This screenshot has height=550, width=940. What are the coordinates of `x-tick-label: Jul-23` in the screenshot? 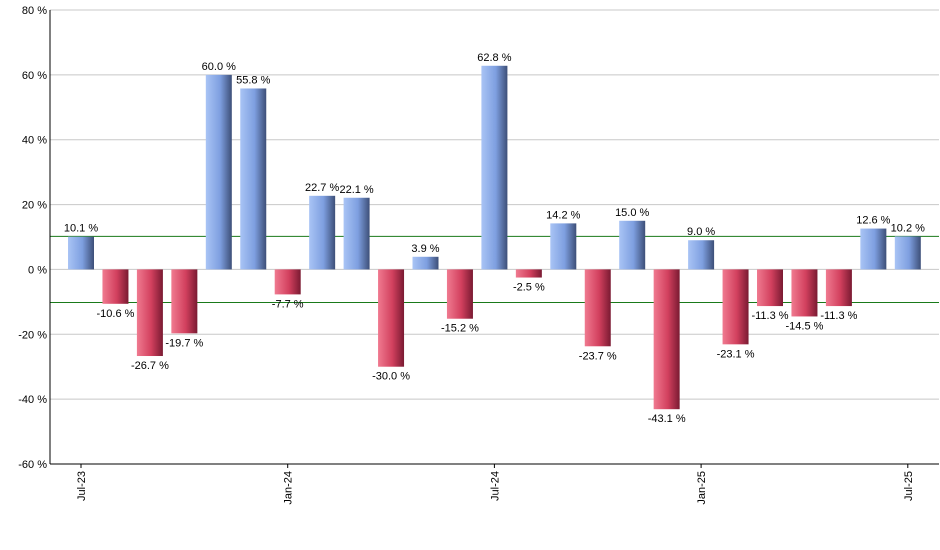 It's located at (82, 486).